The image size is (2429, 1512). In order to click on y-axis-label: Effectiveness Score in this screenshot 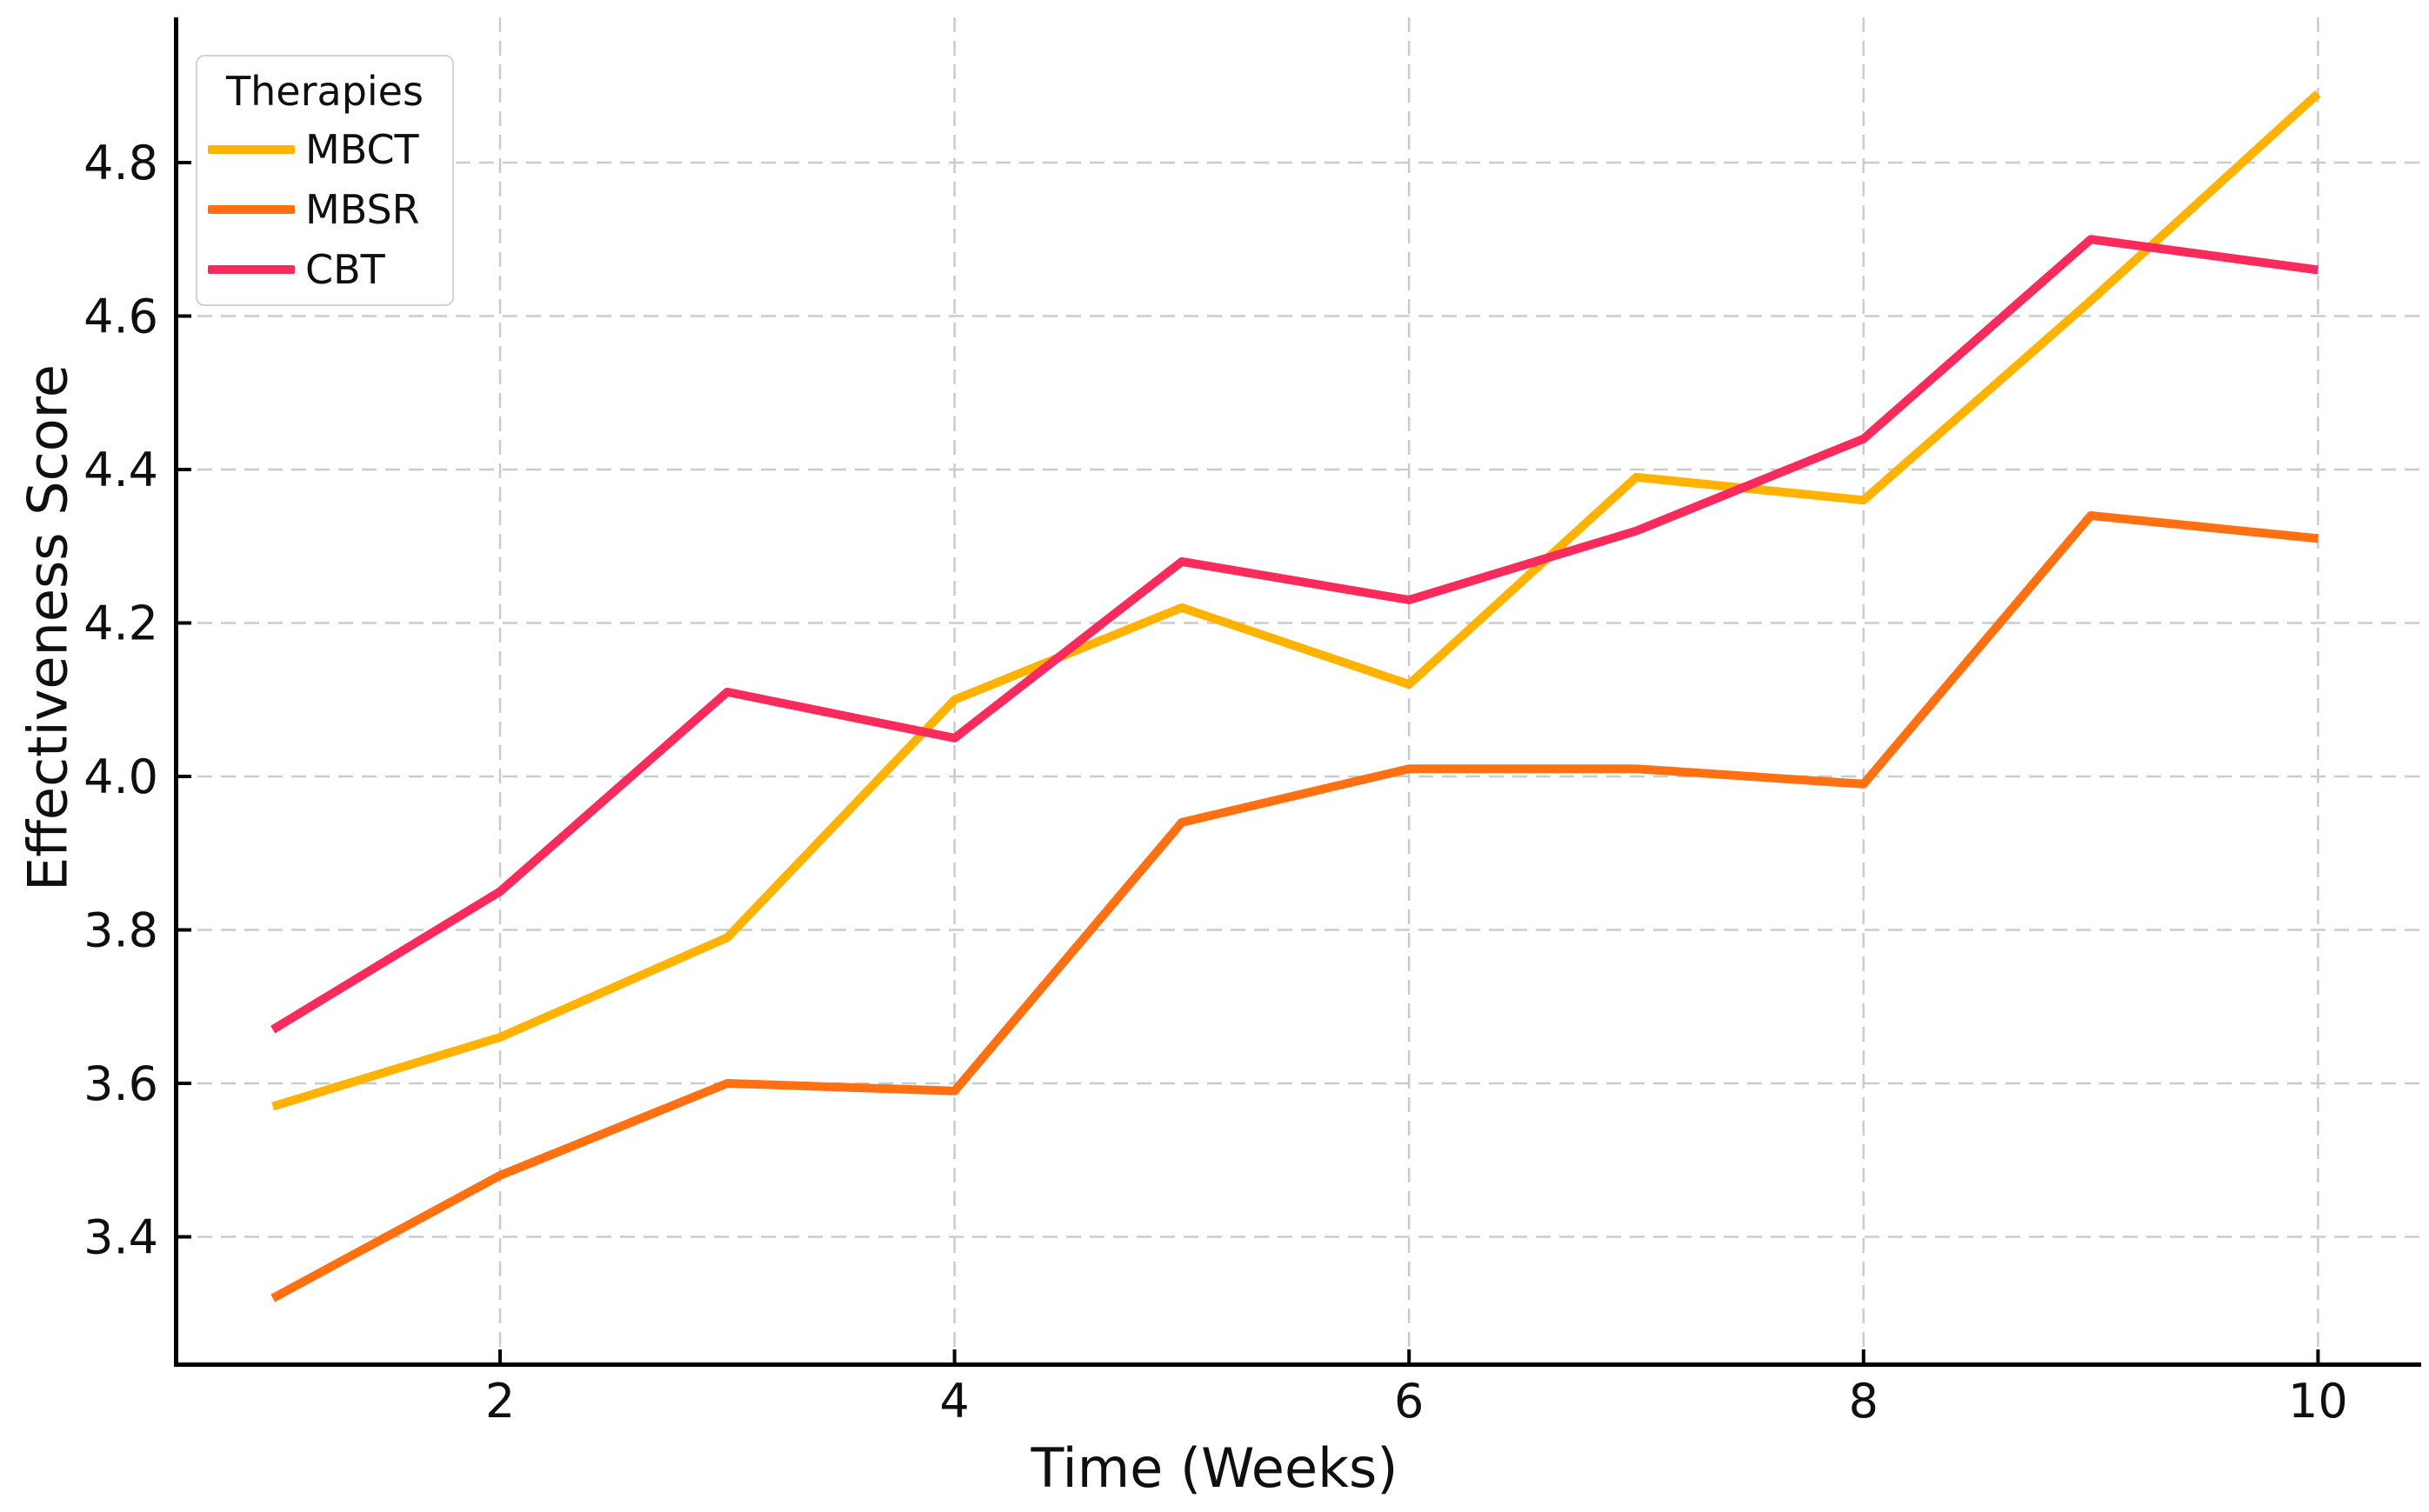, I will do `click(48, 627)`.